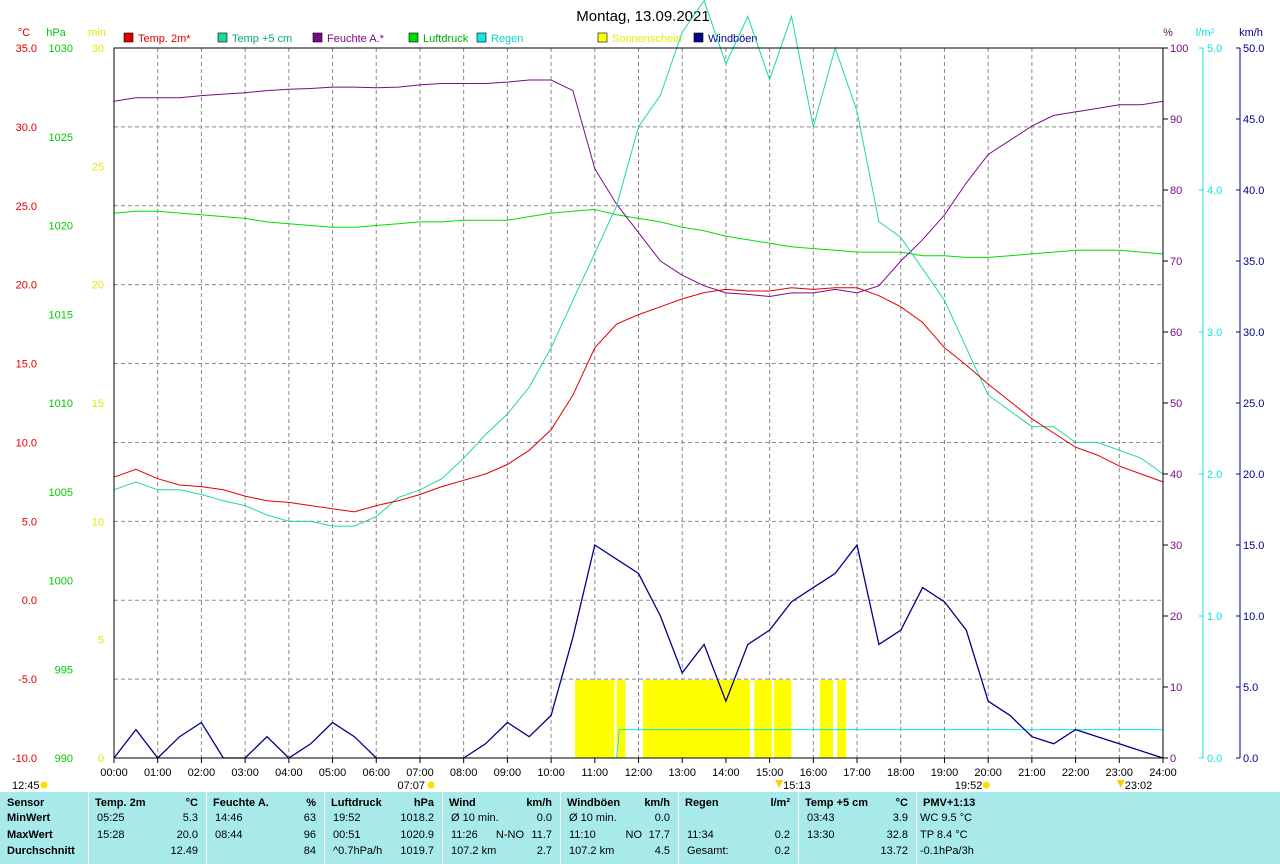 Image resolution: width=1280 pixels, height=864 pixels. What do you see at coordinates (26, 443) in the screenshot?
I see `temp-tick-label: 10.0` at bounding box center [26, 443].